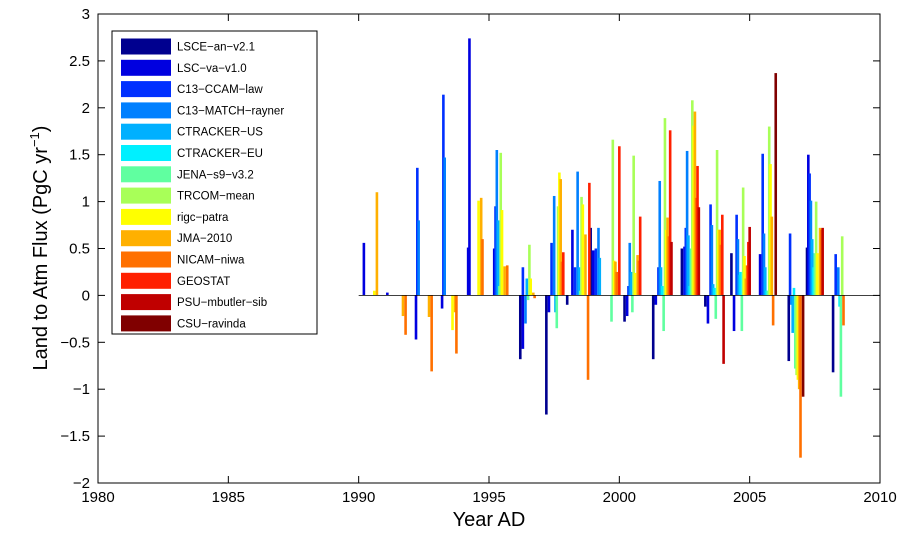  Describe the element at coordinates (86, 108) in the screenshot. I see `y-tick-label: 2` at that location.